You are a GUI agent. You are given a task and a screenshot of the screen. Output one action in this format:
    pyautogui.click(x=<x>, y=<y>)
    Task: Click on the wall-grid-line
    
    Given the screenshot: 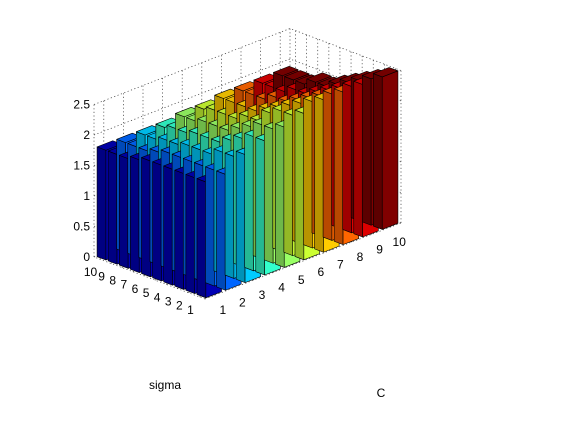 What is the action you would take?
    pyautogui.click(x=303, y=261)
    